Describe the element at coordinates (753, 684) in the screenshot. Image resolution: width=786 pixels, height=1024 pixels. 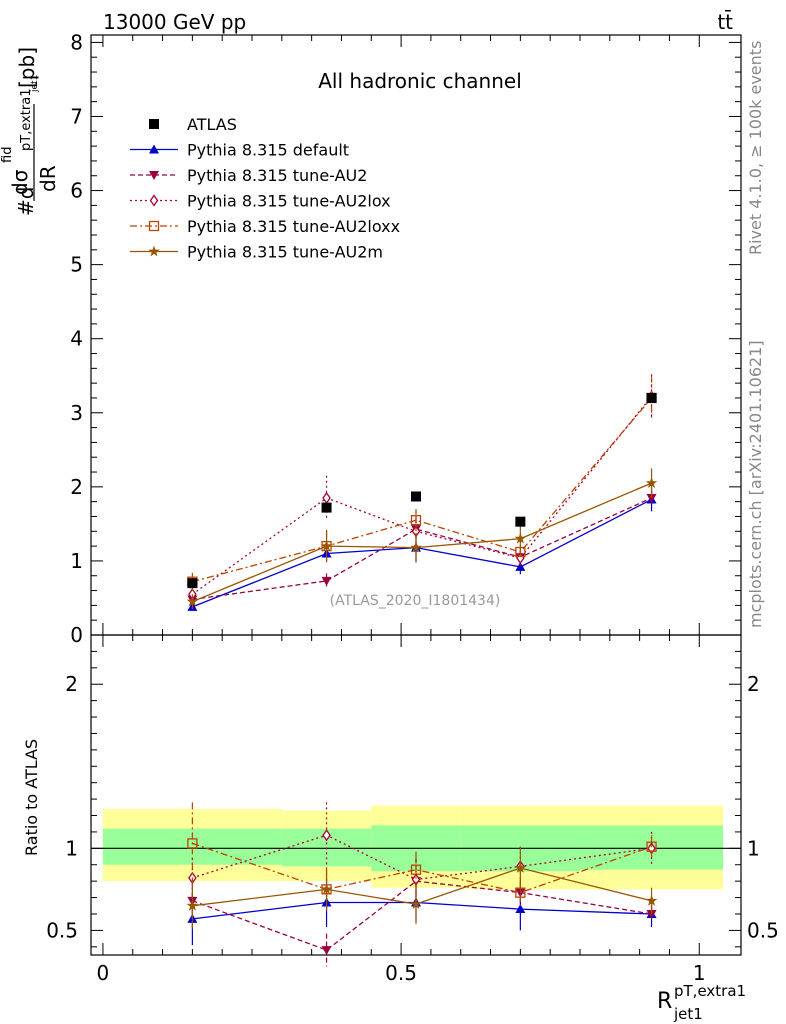
I see `y-tick-label-ratio-right: 2` at that location.